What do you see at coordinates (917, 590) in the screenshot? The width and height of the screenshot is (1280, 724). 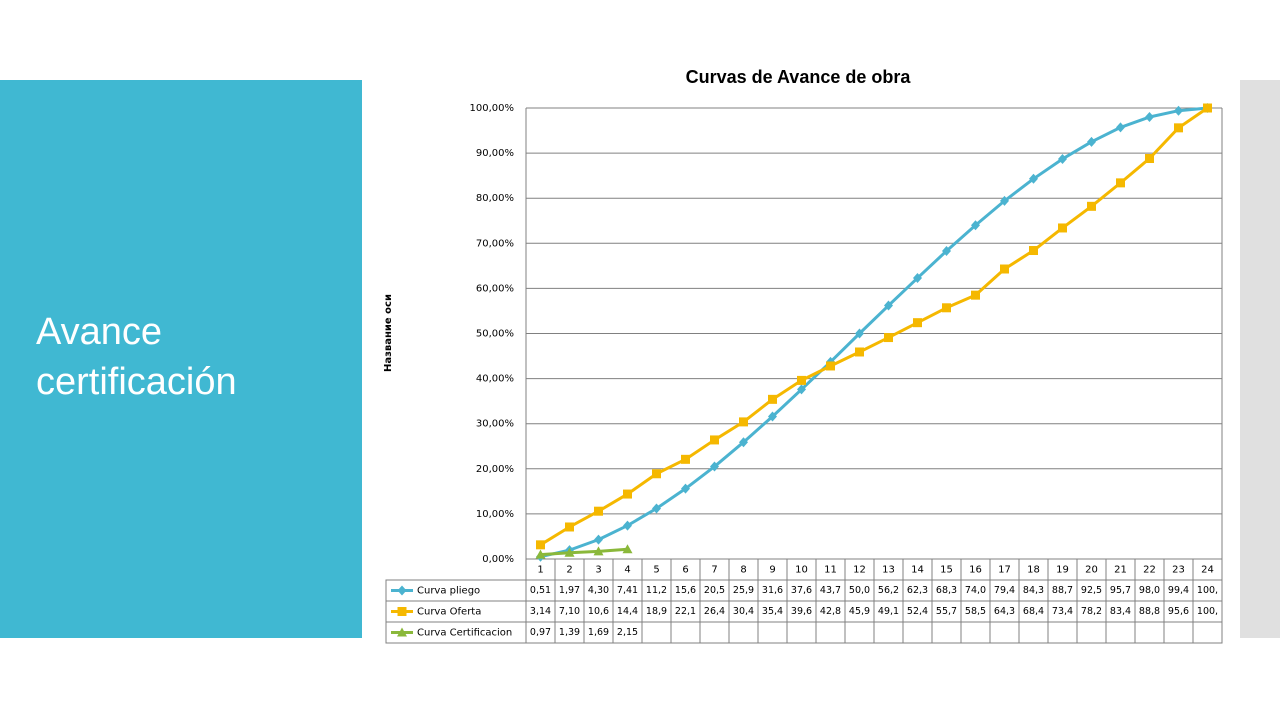 I see `table-cell: 62,3` at bounding box center [917, 590].